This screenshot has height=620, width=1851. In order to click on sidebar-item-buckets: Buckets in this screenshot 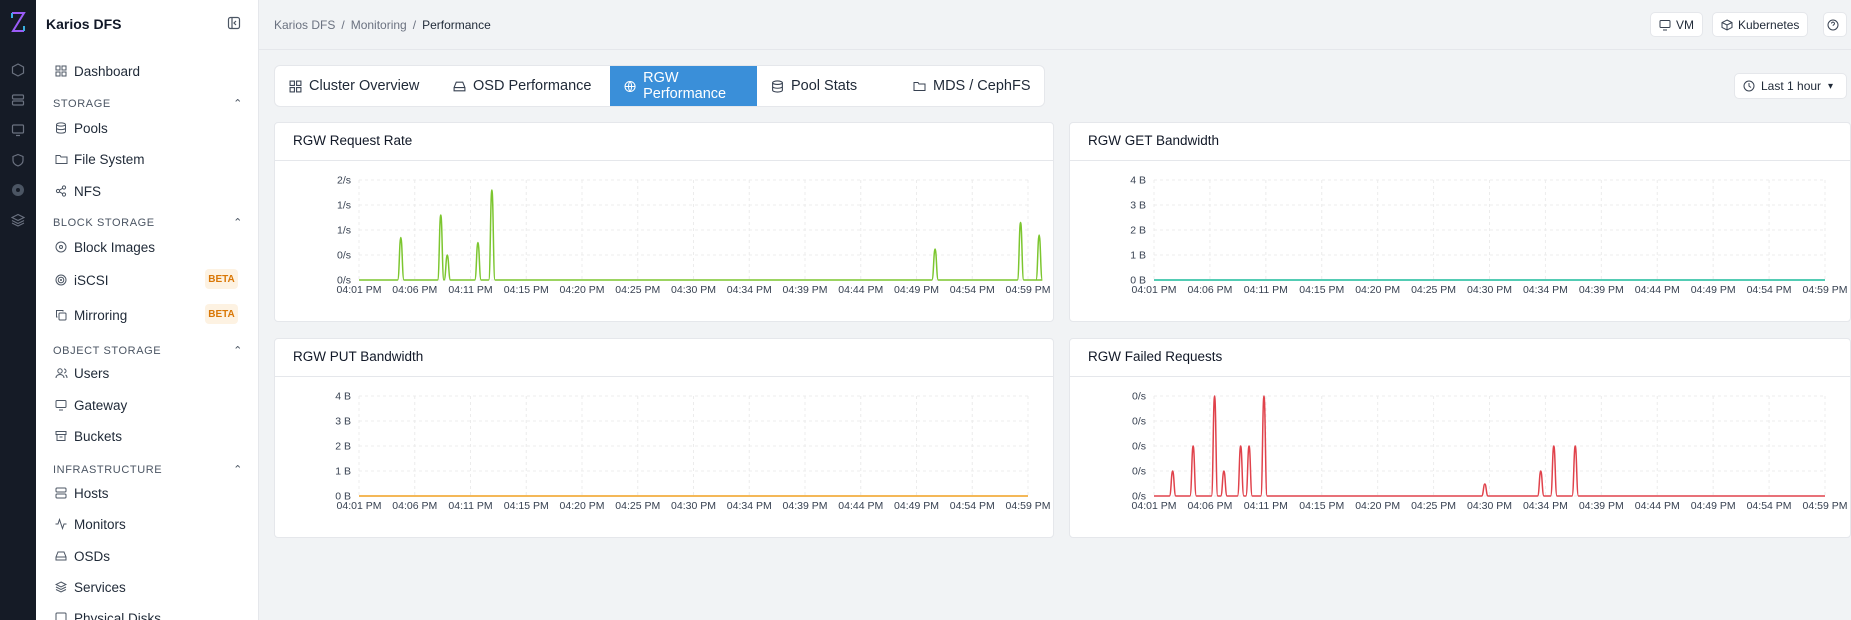, I will do `click(154, 436)`.